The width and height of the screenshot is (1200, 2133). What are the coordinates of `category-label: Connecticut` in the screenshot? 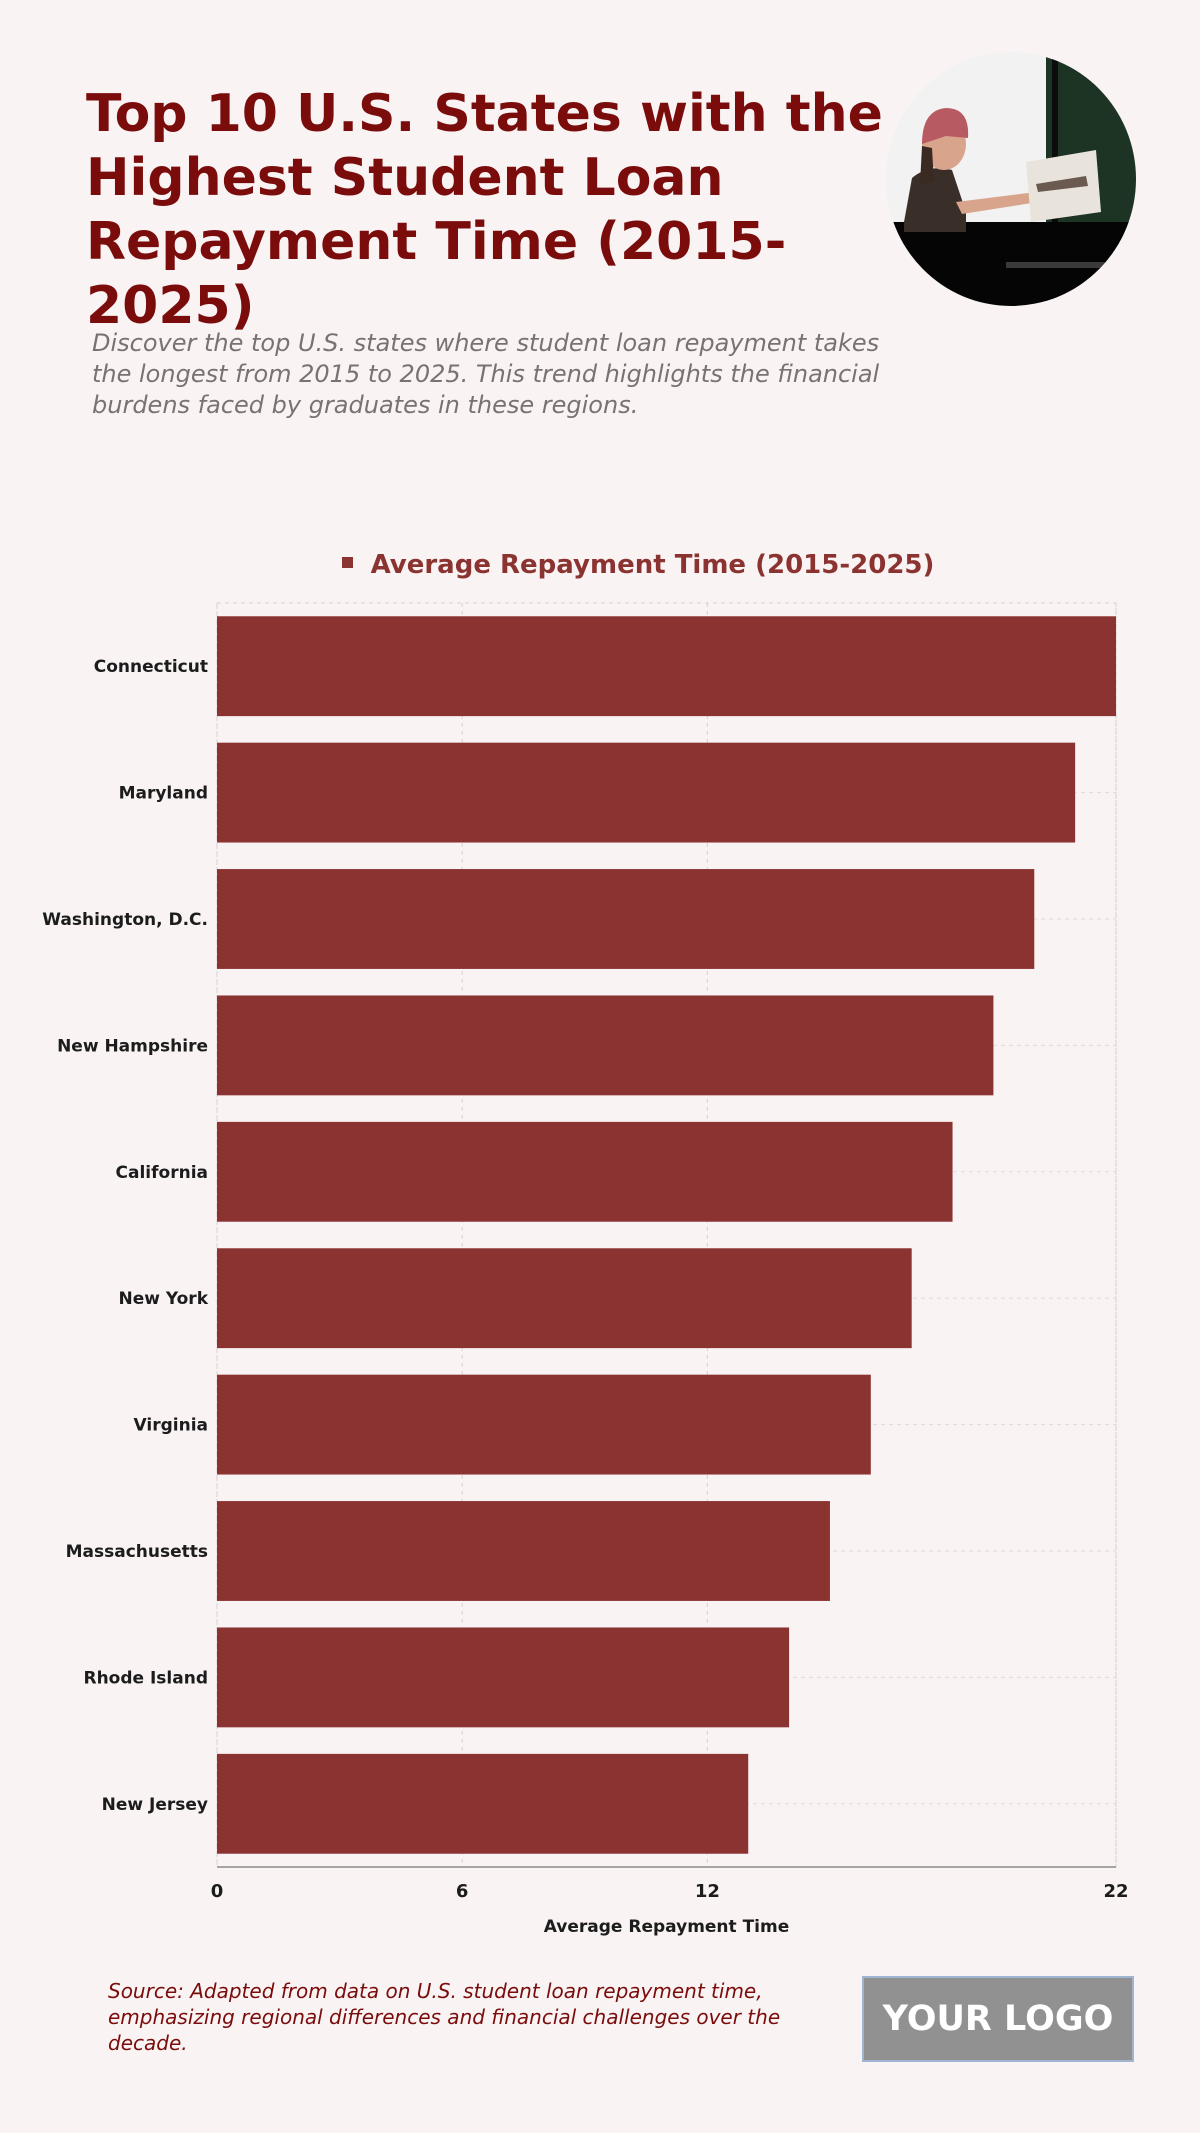 It's located at (151, 667).